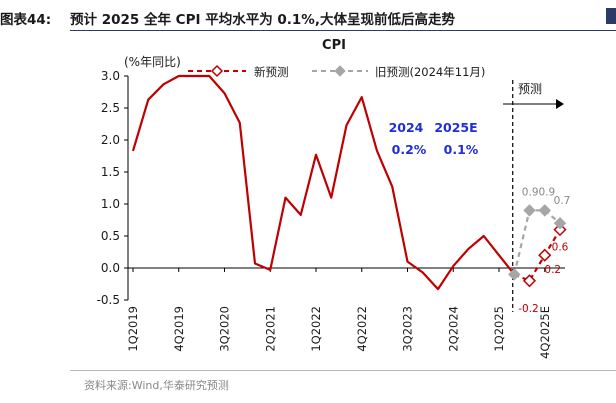 The image size is (616, 403). I want to click on annotation-value-2025e: 0.1%, so click(461, 149).